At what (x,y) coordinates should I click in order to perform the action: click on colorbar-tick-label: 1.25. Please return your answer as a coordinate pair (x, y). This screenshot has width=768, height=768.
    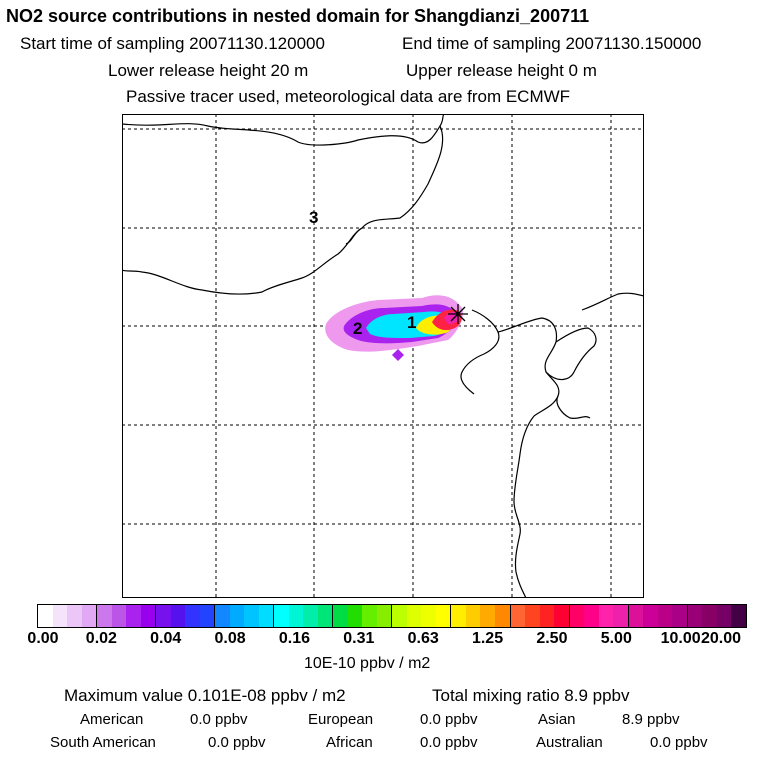
    Looking at the image, I should click on (487, 638).